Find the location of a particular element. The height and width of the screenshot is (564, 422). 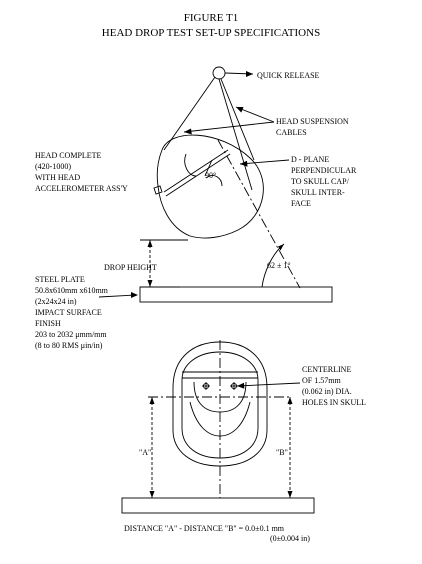

headform-side is located at coordinates (208, 186).